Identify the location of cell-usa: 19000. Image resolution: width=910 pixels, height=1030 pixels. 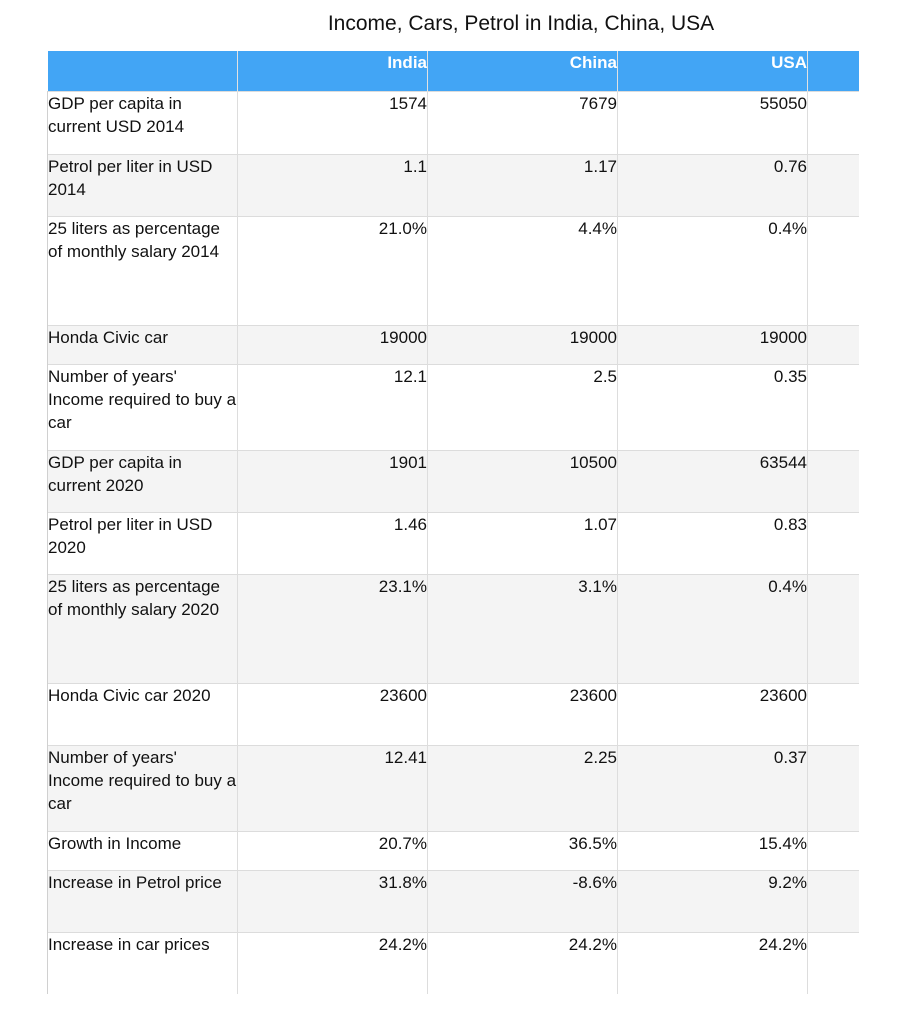
(712, 344).